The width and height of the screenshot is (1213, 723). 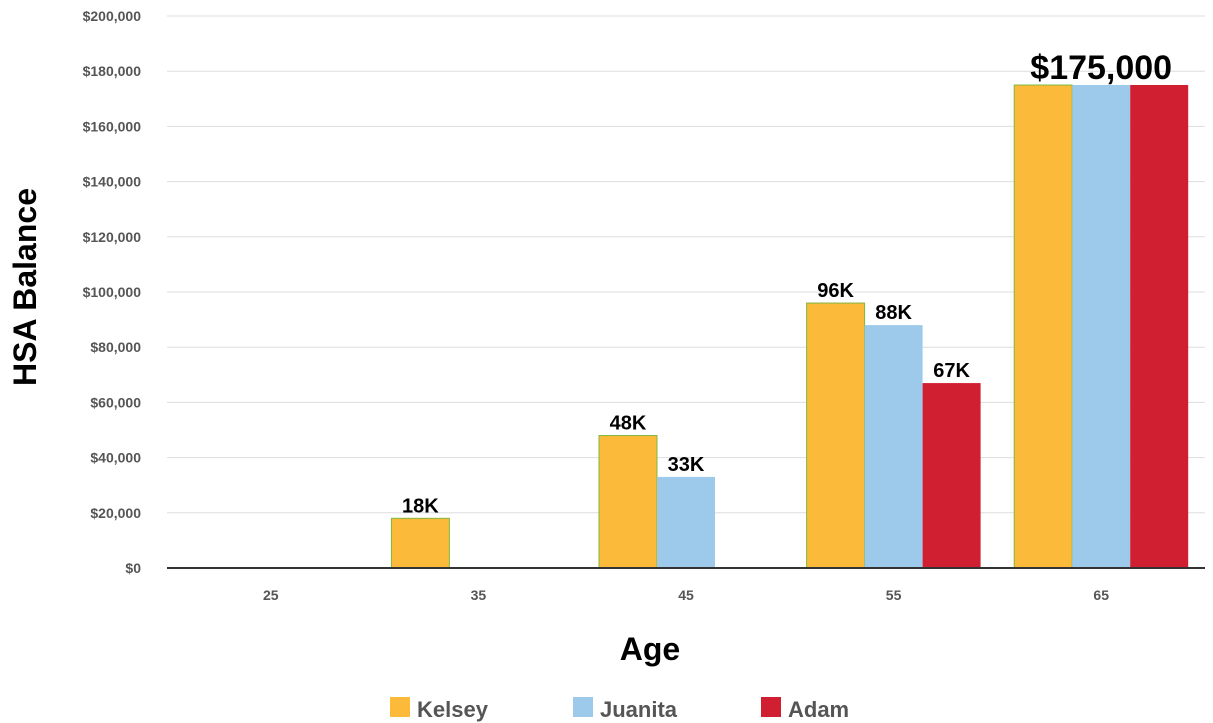 I want to click on legend-item-juanita: Juanita, so click(x=625, y=709).